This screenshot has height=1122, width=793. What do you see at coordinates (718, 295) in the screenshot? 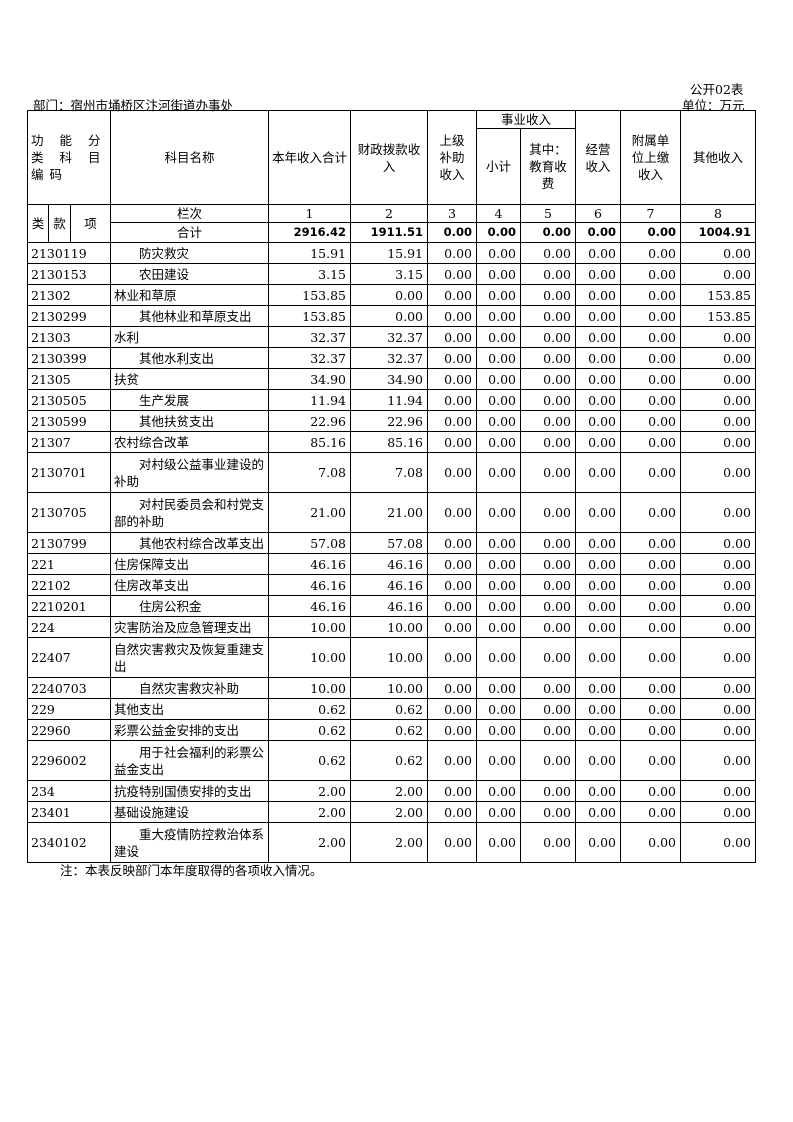
I see `row-value-col8: 153.85` at bounding box center [718, 295].